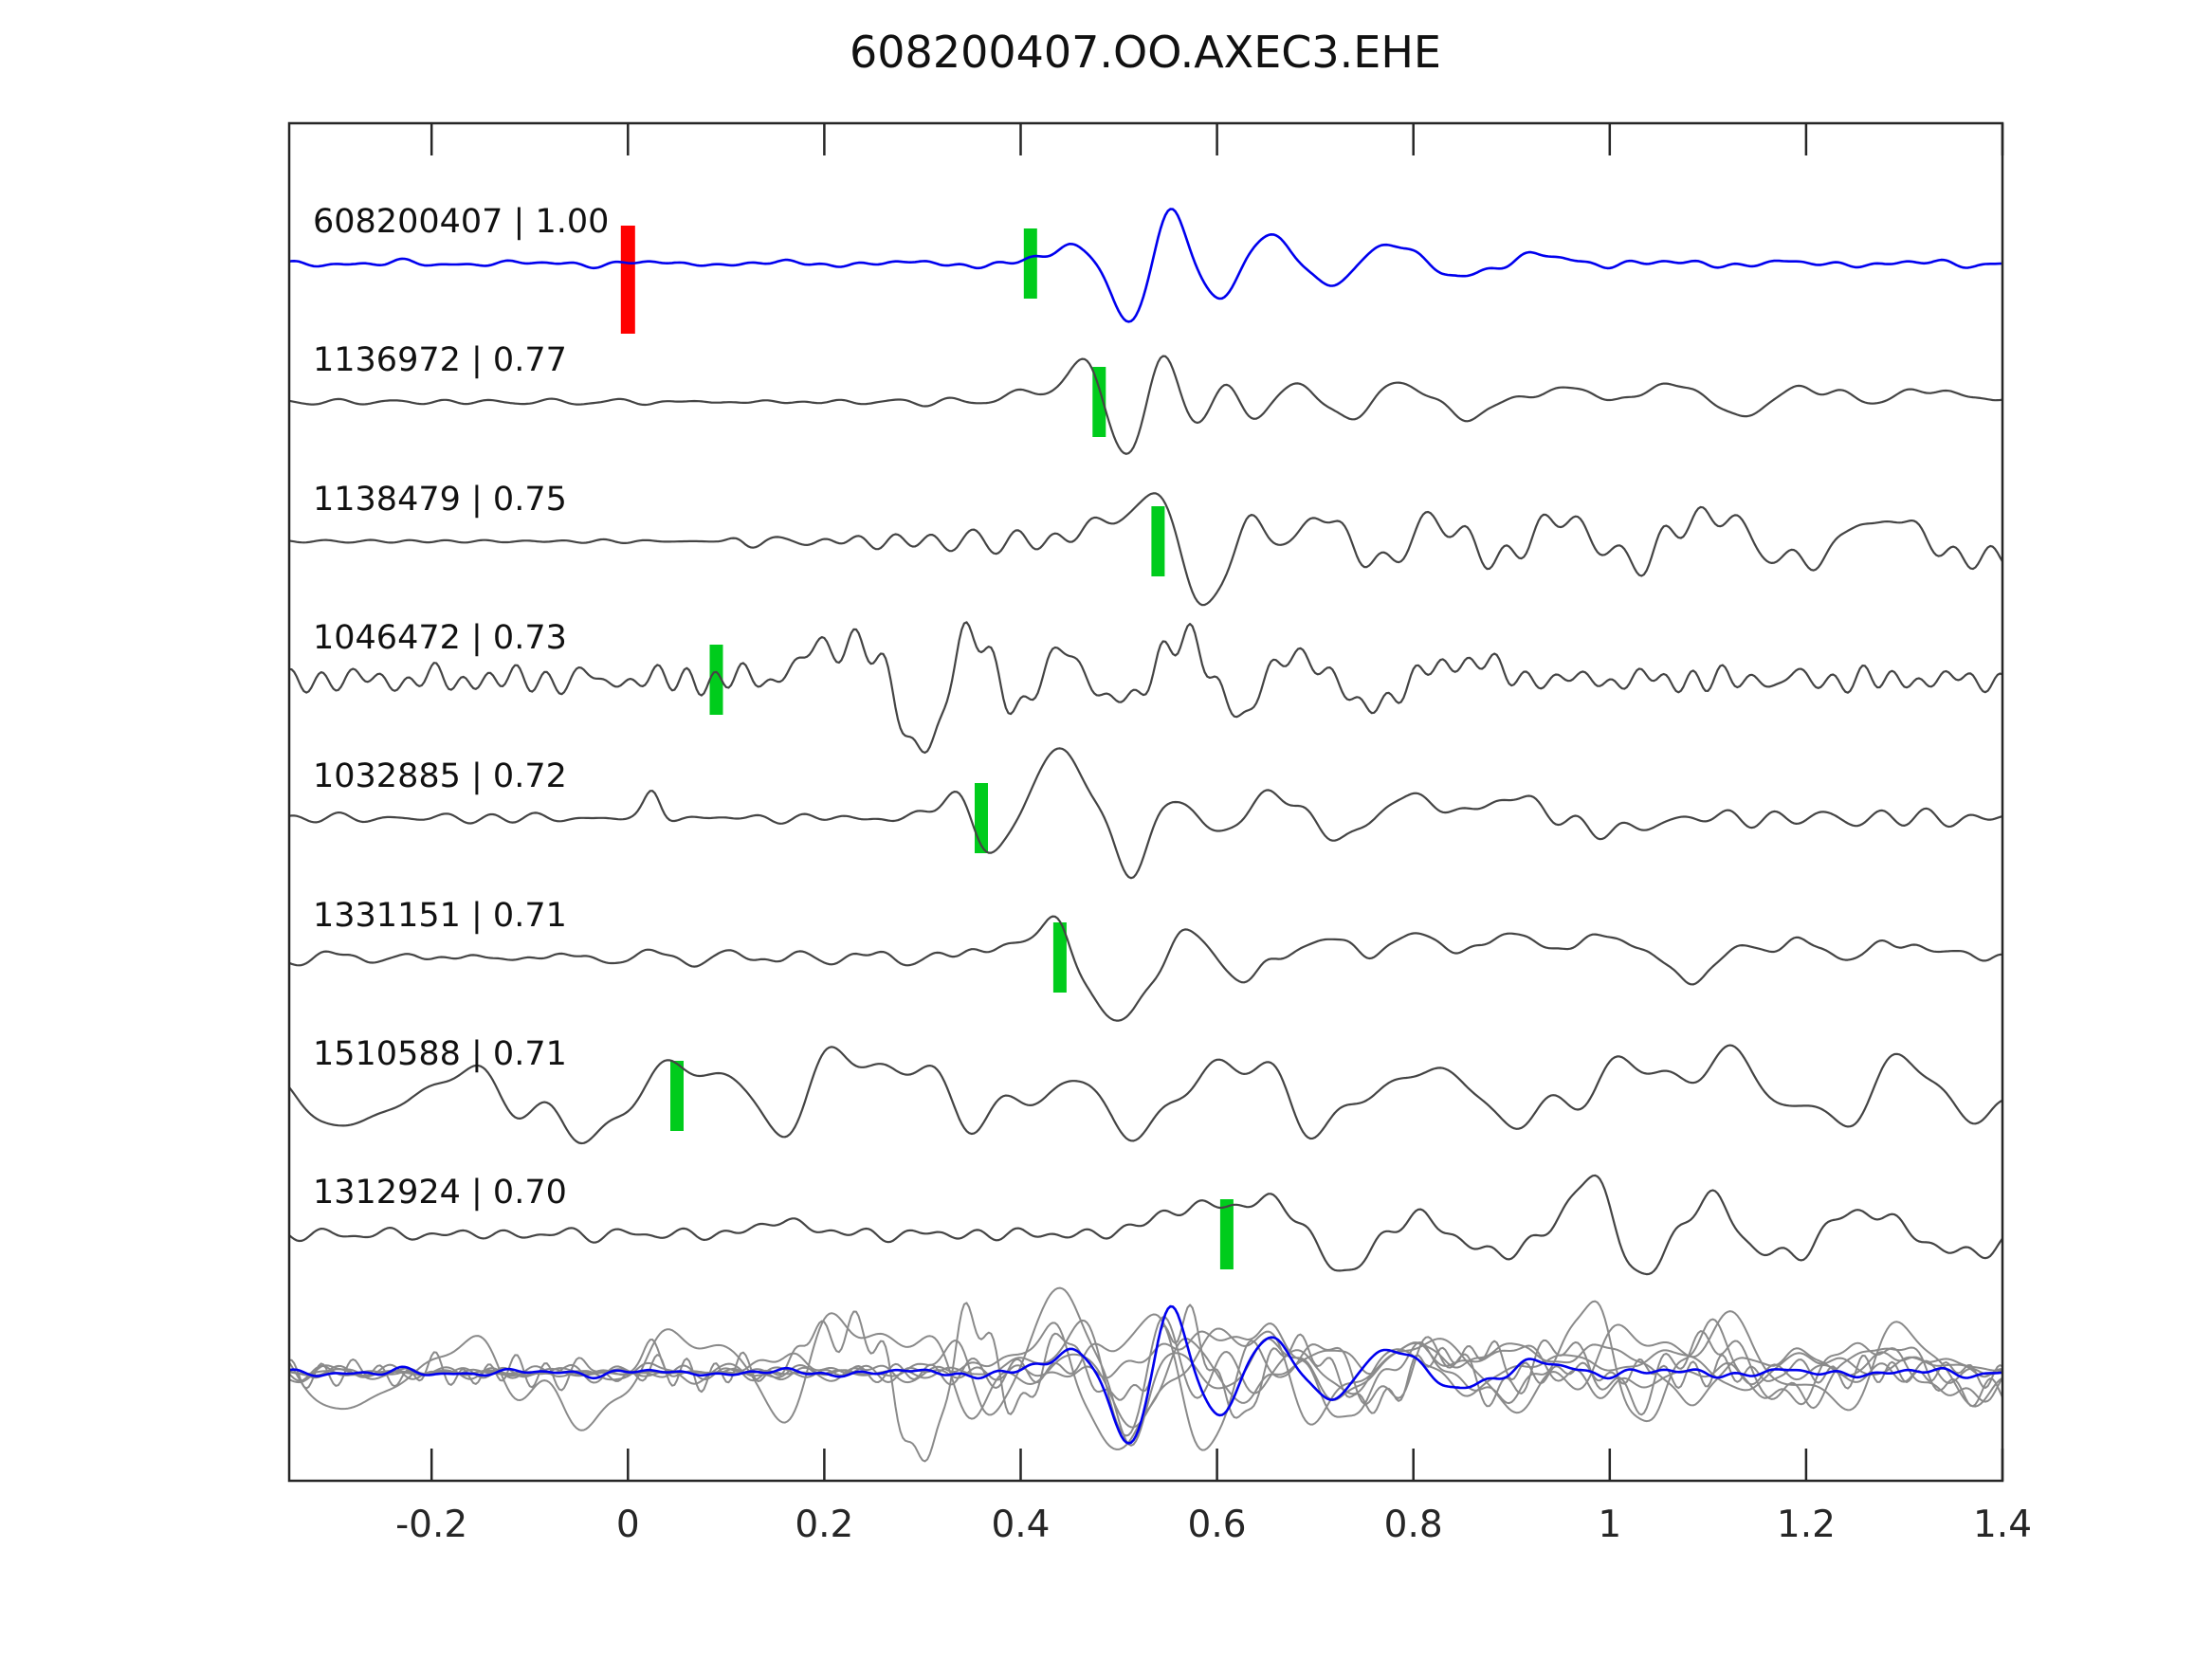  What do you see at coordinates (824, 1525) in the screenshot?
I see `x-tick-label: 0.2` at bounding box center [824, 1525].